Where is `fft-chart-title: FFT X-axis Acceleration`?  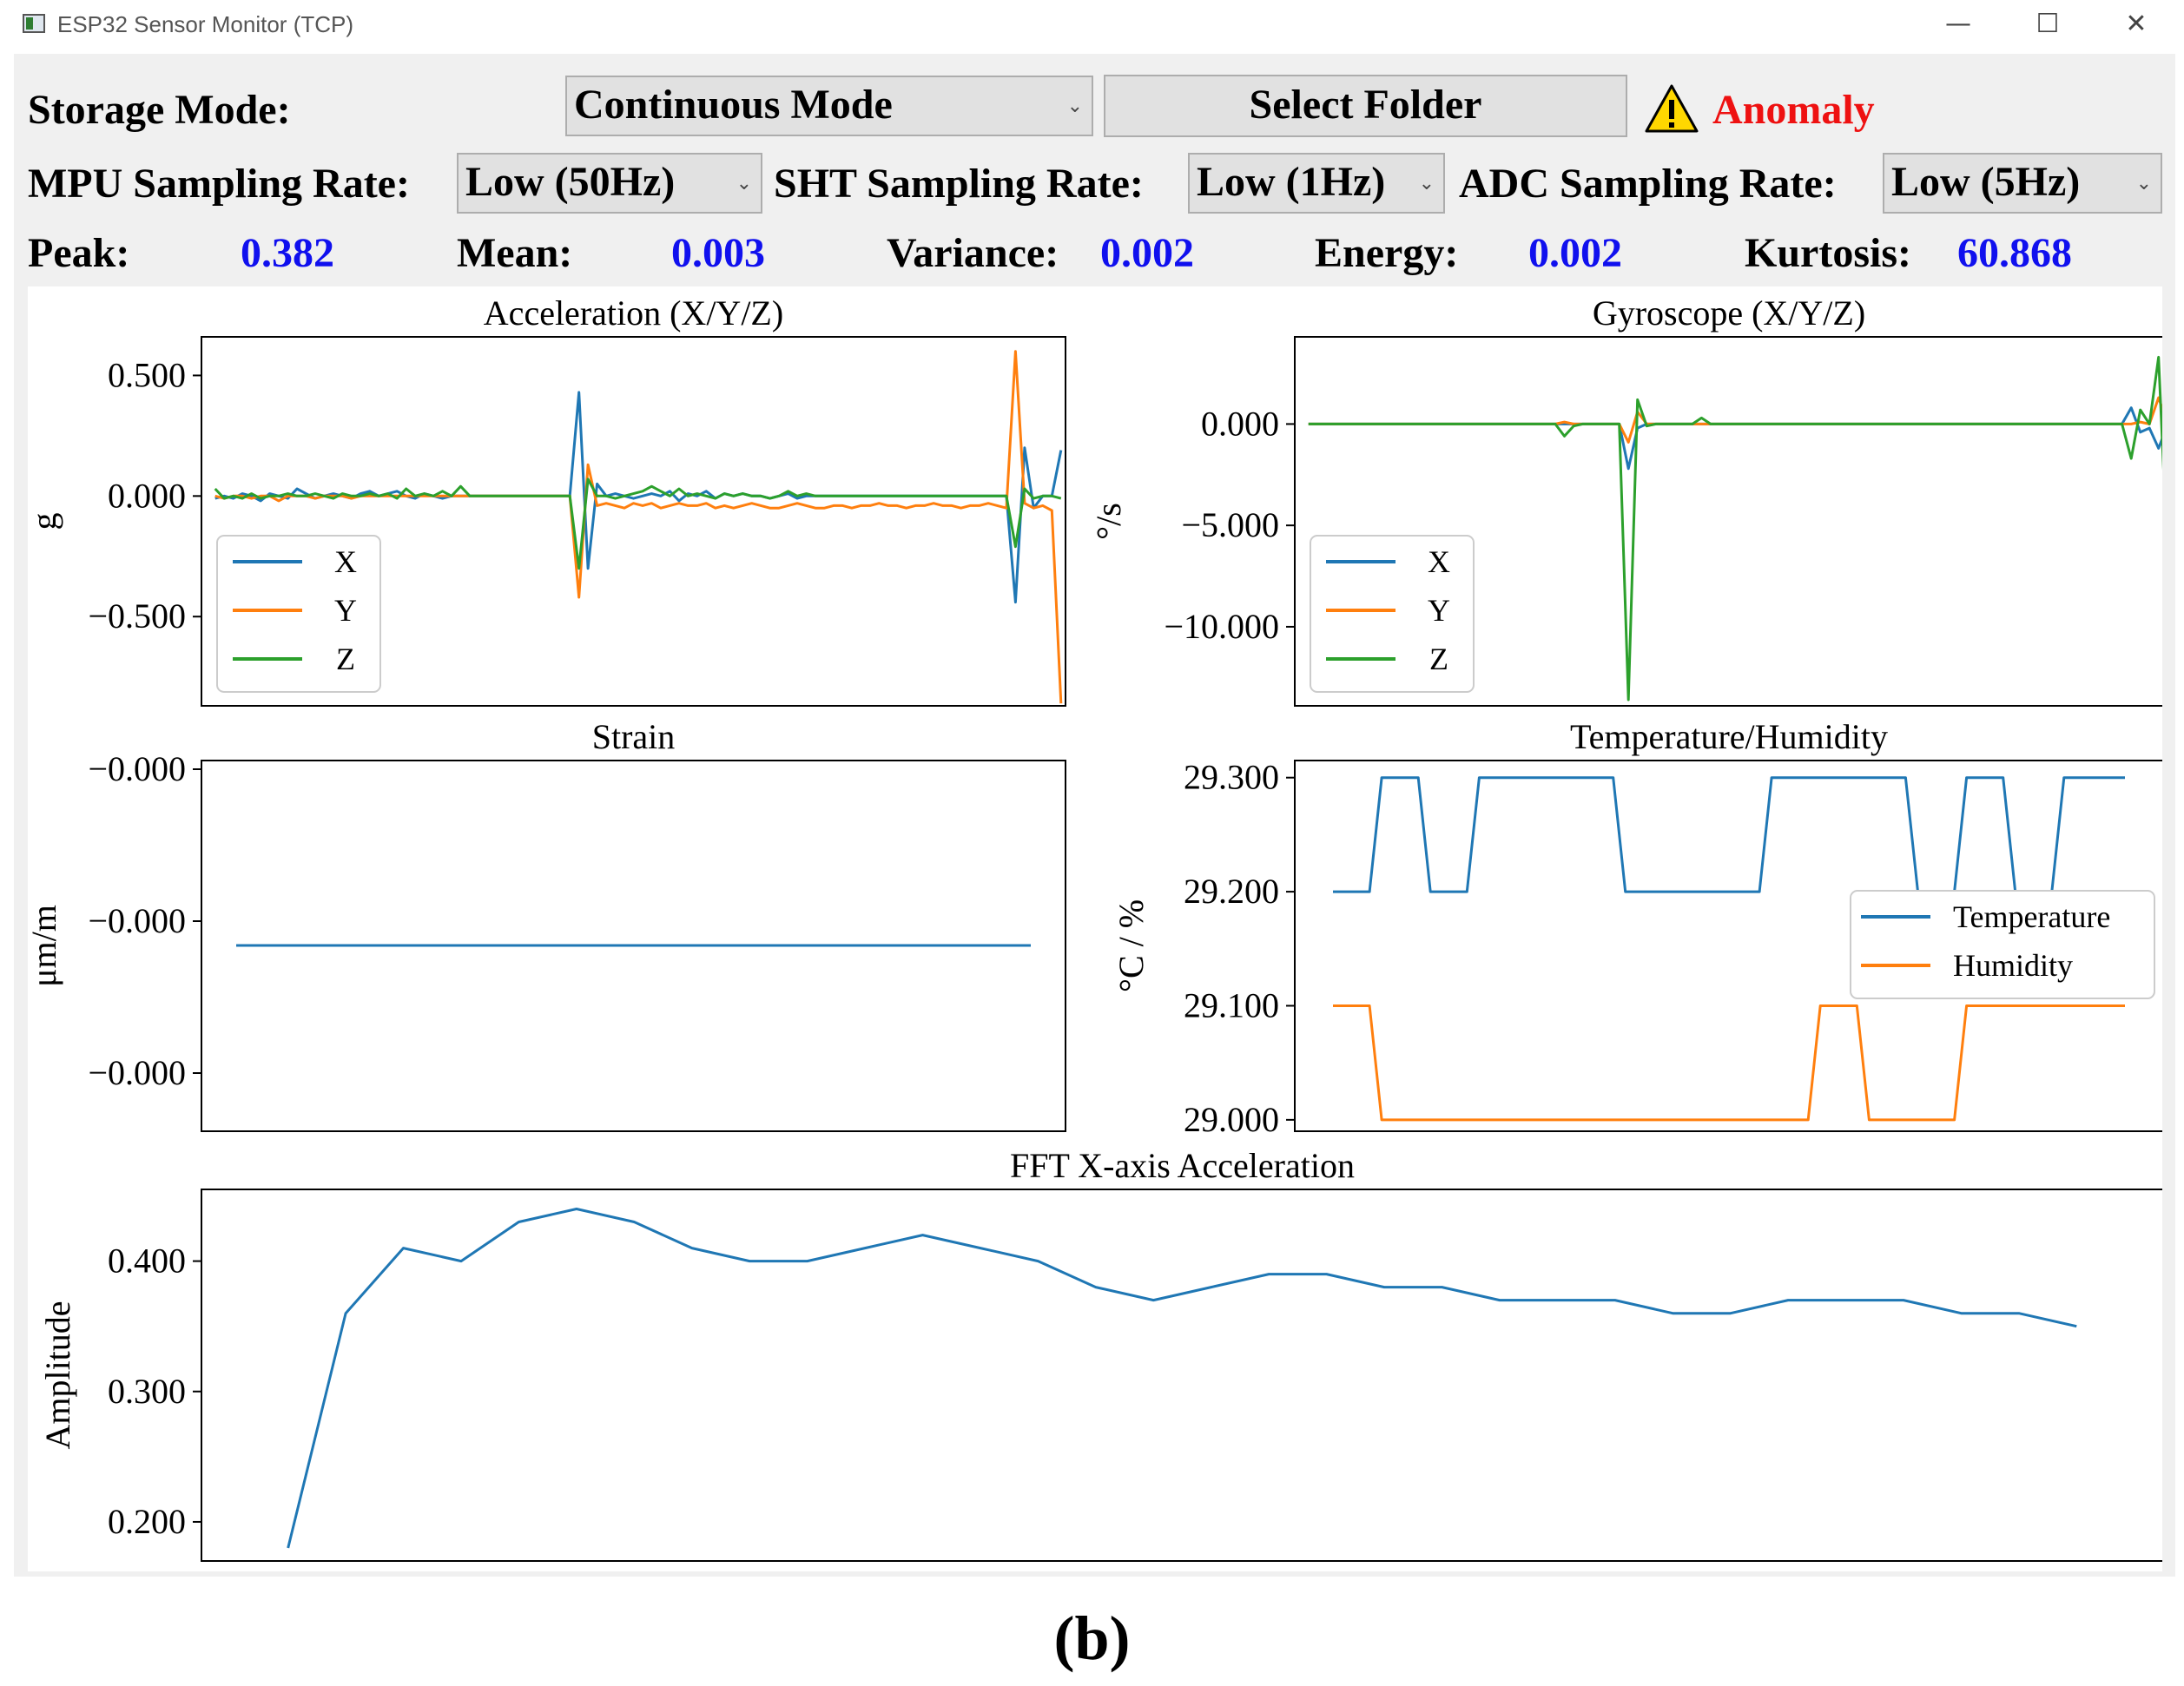 fft-chart-title: FFT X-axis Acceleration is located at coordinates (1182, 1165).